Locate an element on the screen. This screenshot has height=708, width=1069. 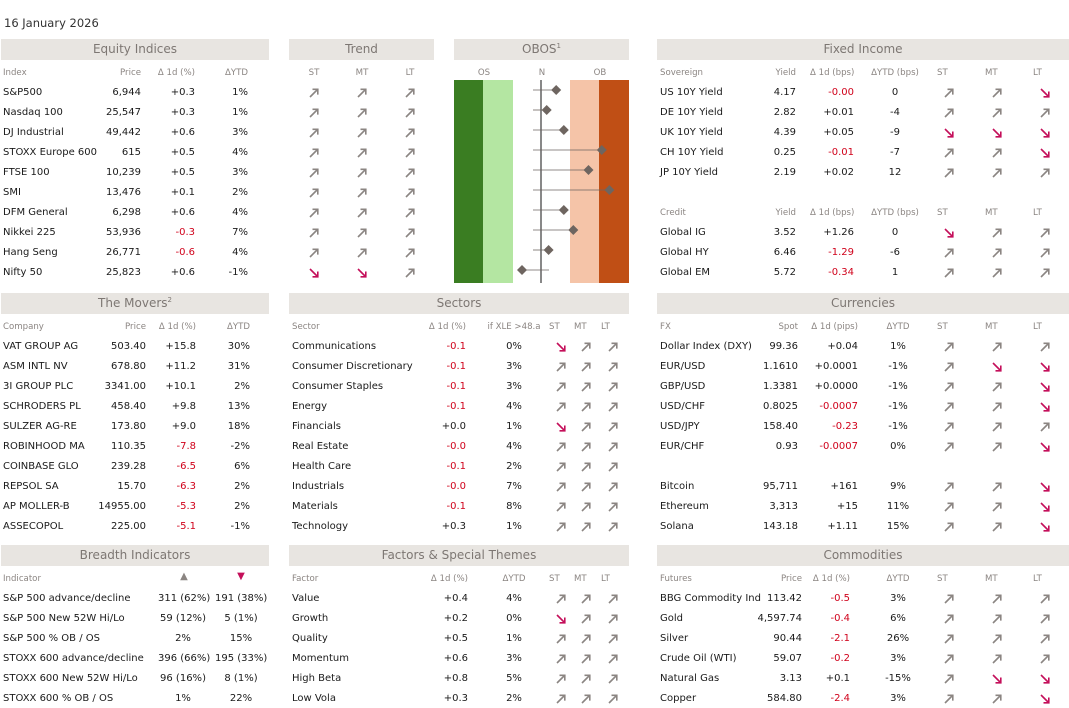
trend-col-header-2: LT is located at coordinates (410, 73).